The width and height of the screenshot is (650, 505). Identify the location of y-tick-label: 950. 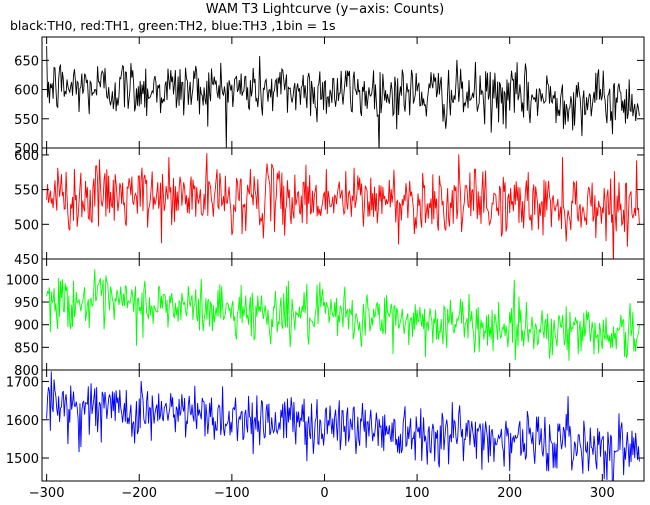
(26, 303).